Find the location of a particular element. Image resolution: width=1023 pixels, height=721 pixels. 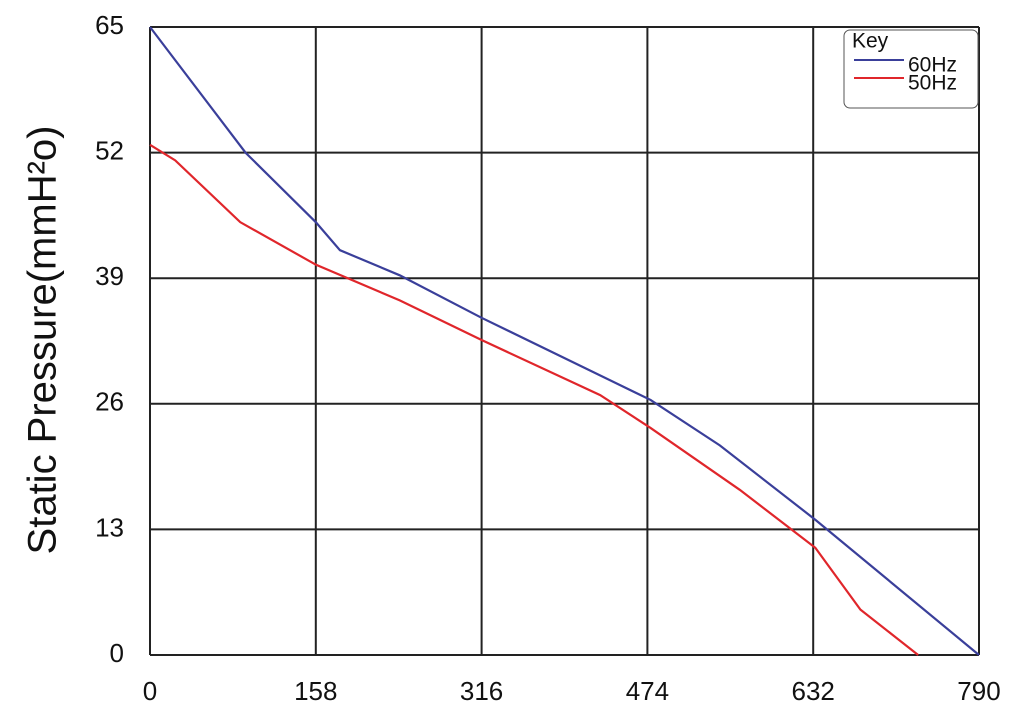

y-tick-label: 39 is located at coordinates (109, 276).